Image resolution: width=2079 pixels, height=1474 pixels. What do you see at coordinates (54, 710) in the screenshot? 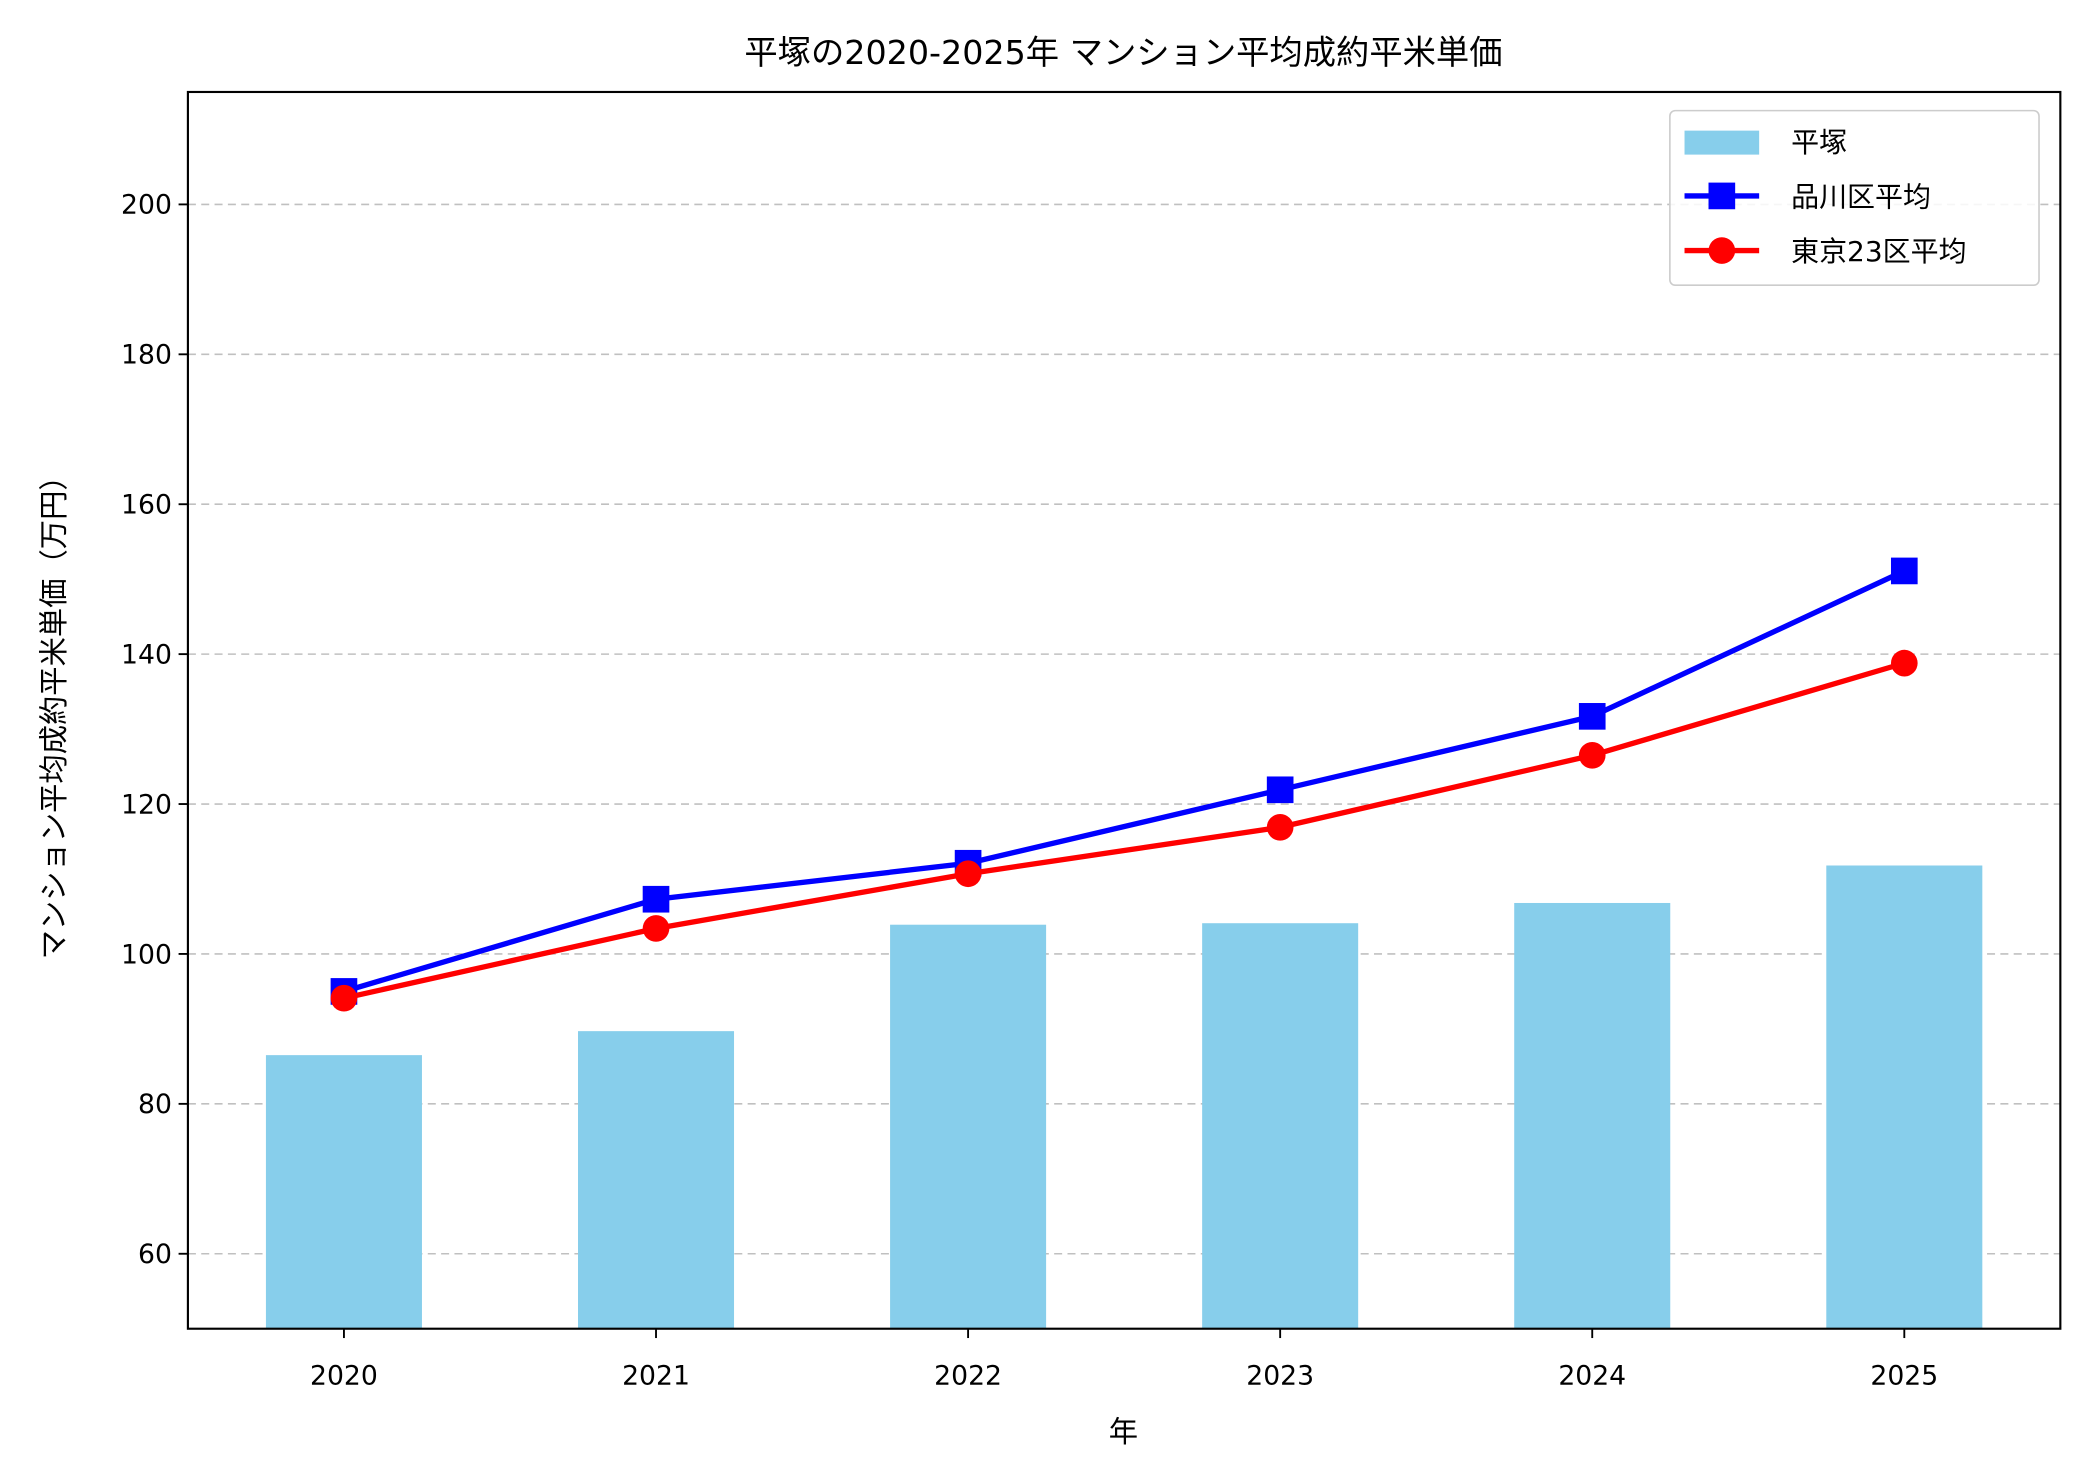
I see `y-axis-label: マンション平均成約平米単価（万円）` at bounding box center [54, 710].